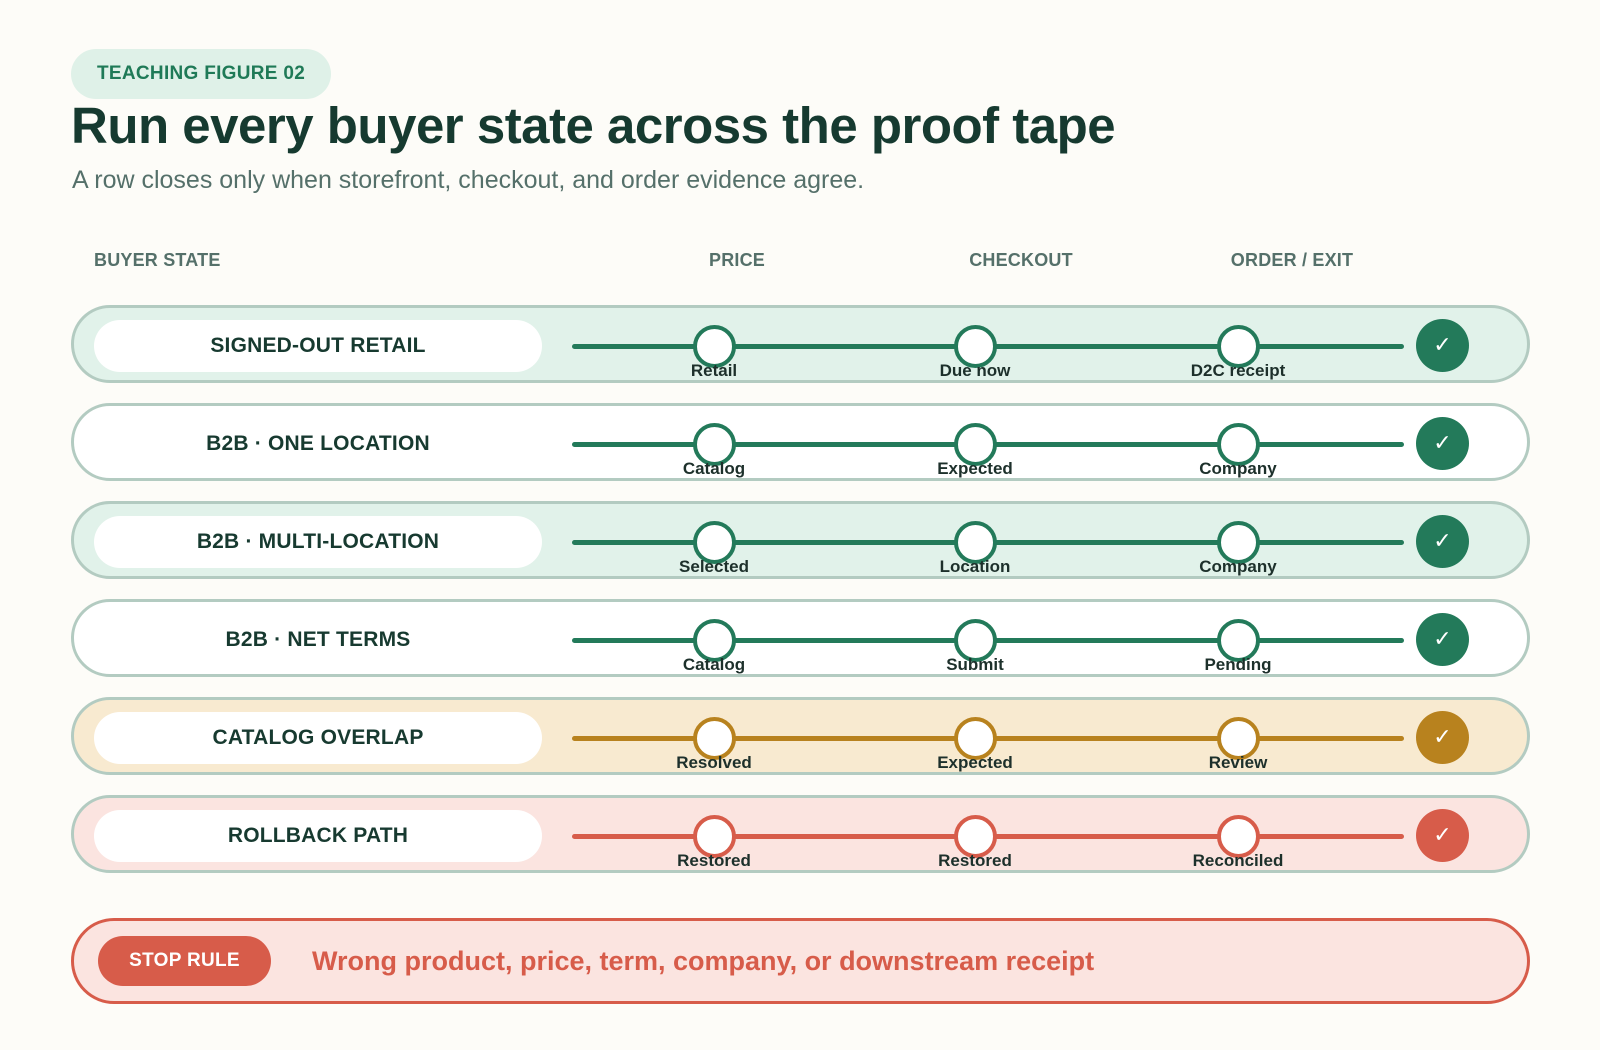 The width and height of the screenshot is (1600, 1050). What do you see at coordinates (318, 542) in the screenshot?
I see `buyer-state-label: B2B · MULTI-LOCATION` at bounding box center [318, 542].